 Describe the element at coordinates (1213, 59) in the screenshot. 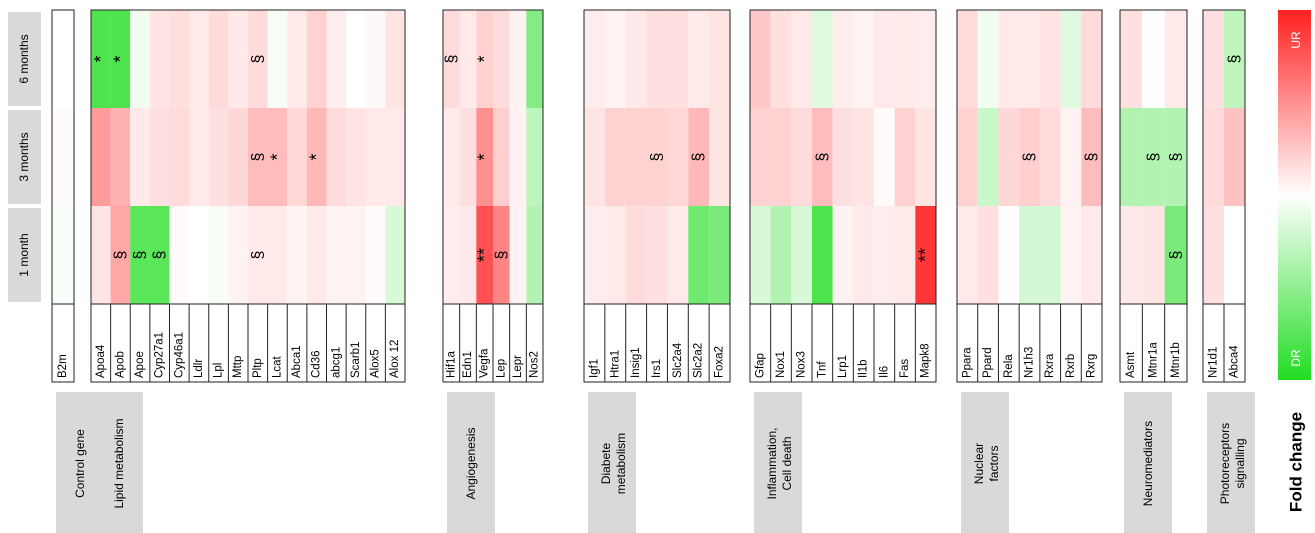

I see `heat-cell-nr1d1-6-months` at that location.